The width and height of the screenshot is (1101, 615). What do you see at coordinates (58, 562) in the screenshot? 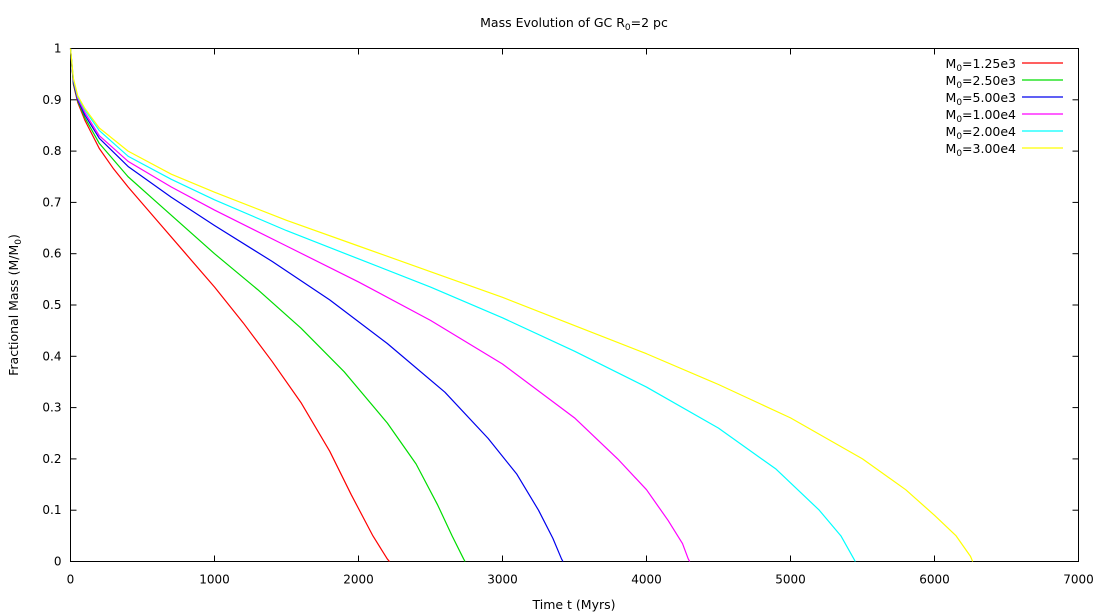
I see `y-tick-label: 0` at bounding box center [58, 562].